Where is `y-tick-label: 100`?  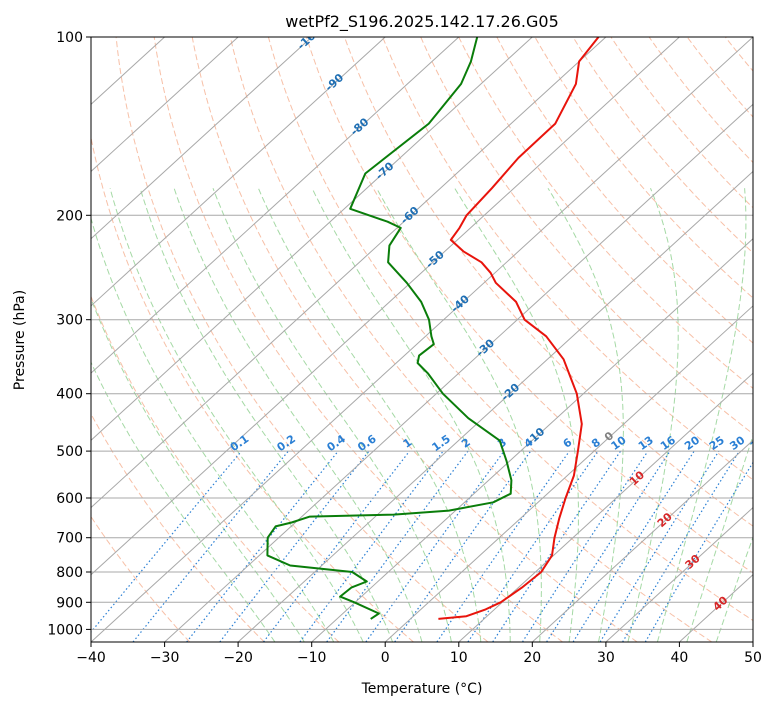 y-tick-label: 100 is located at coordinates (69, 38).